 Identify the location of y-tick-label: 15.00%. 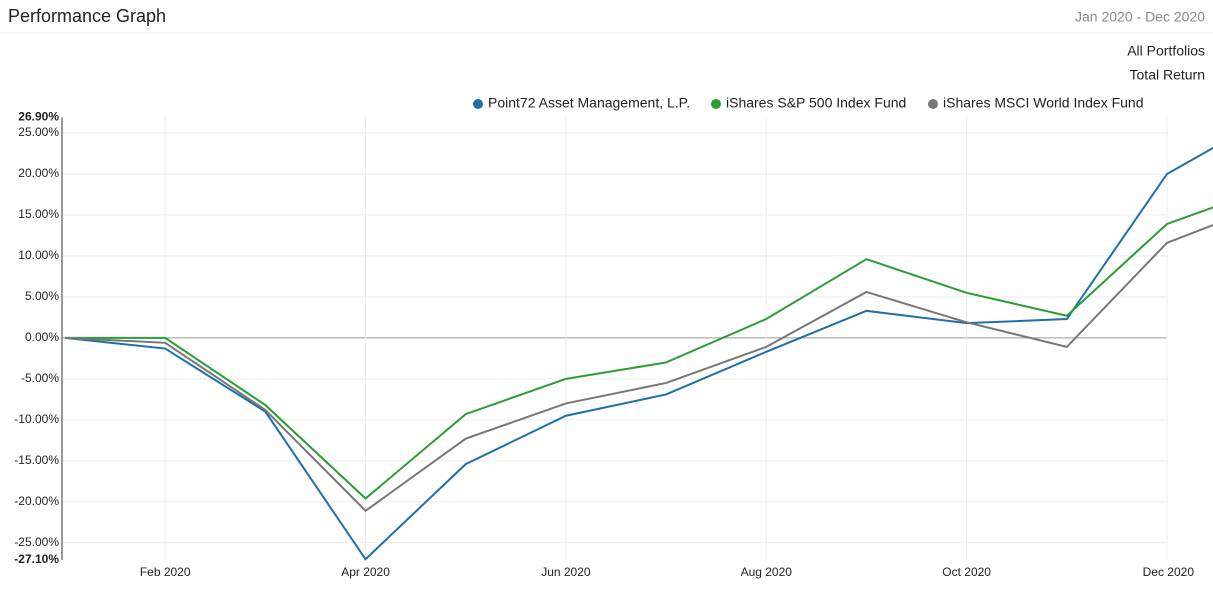
(38, 214).